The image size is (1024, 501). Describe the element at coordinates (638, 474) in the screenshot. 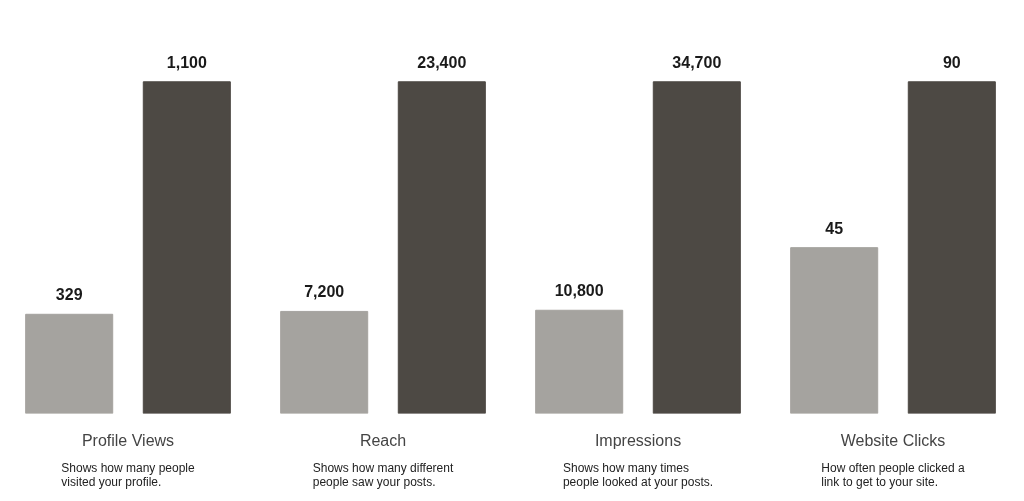

I see `text: Shows how many times people looked at your posts.` at that location.